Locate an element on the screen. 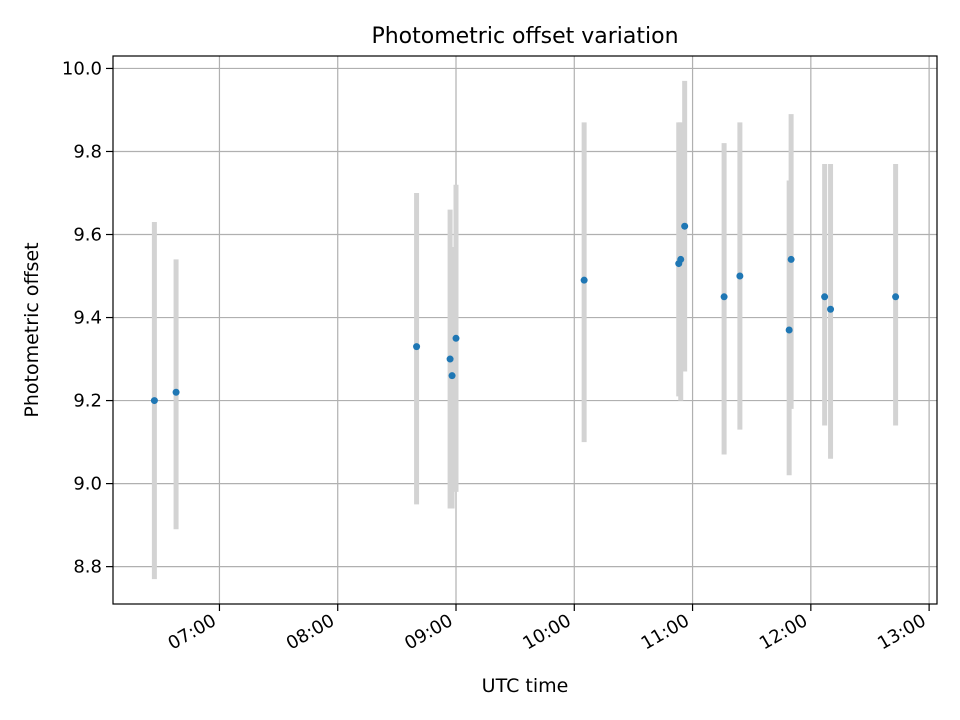 Image resolution: width=960 pixels, height=720 pixels. chart-title: Photometric offset variation is located at coordinates (524, 36).